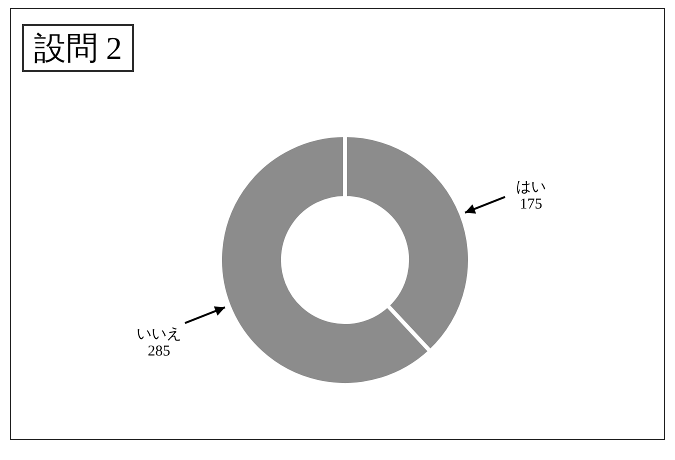 The height and width of the screenshot is (460, 675). Describe the element at coordinates (159, 351) in the screenshot. I see `data-label: 285` at that location.